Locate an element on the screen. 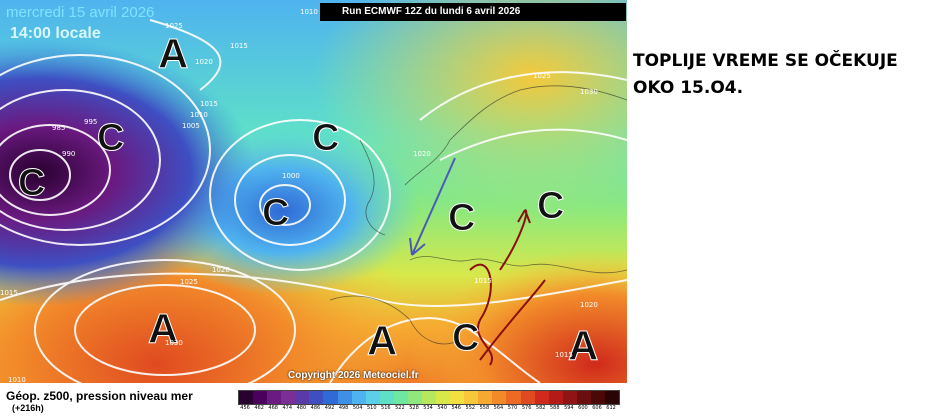 Image resolution: width=940 pixels, height=417 pixels. svg-text: 990 is located at coordinates (68, 154).